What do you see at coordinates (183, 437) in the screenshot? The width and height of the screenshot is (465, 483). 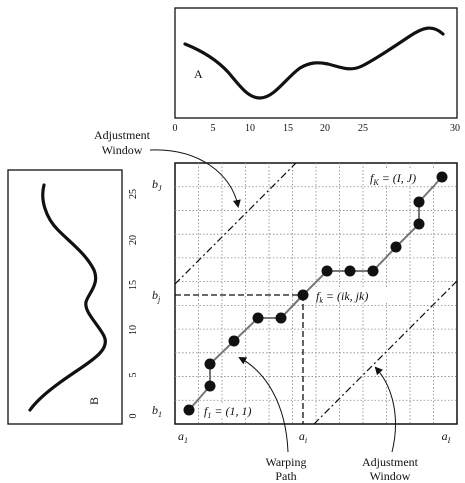 I see `a1-label: a1` at bounding box center [183, 437].